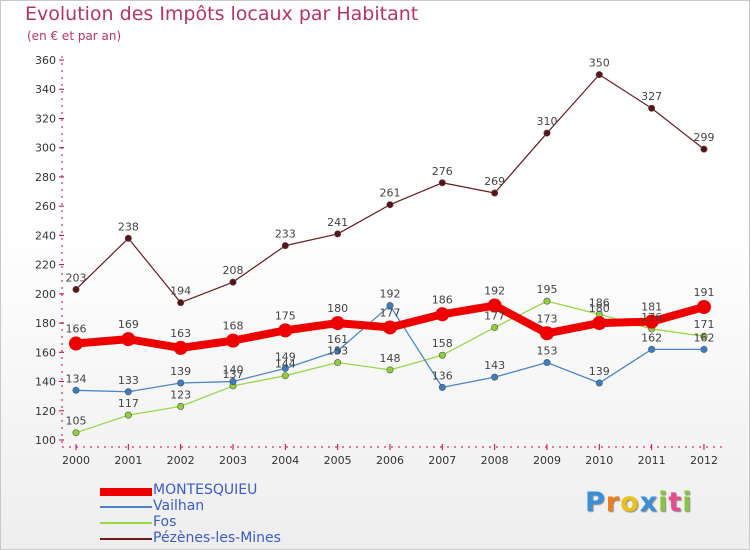  I want to click on data-label-montesquieu: 169, so click(128, 324).